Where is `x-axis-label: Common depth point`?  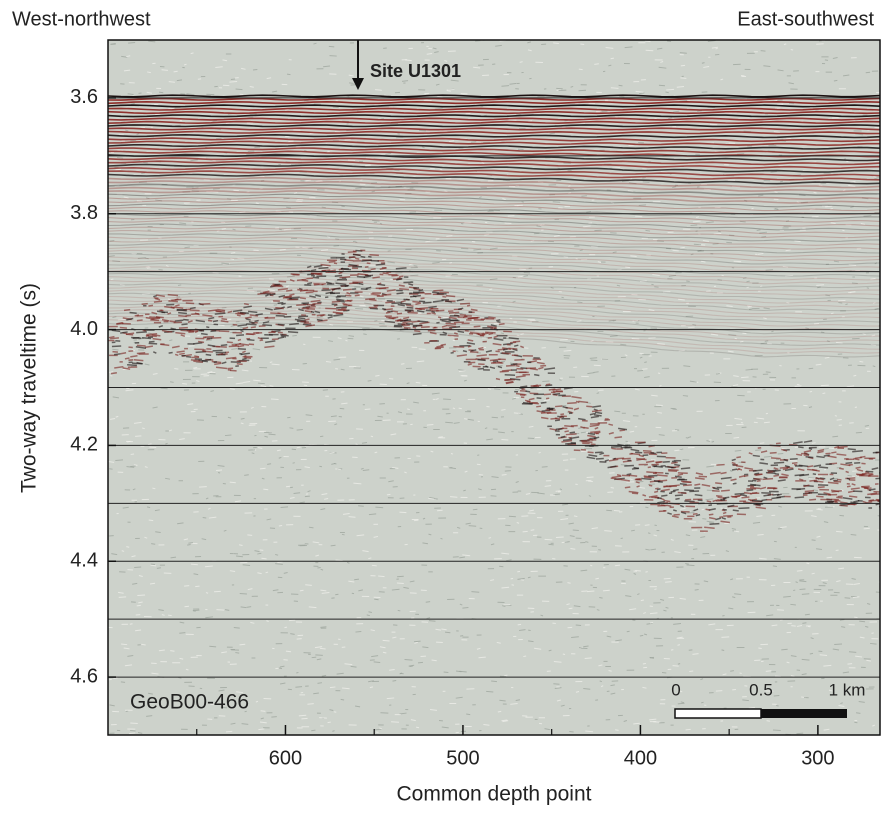
x-axis-label: Common depth point is located at coordinates (494, 794).